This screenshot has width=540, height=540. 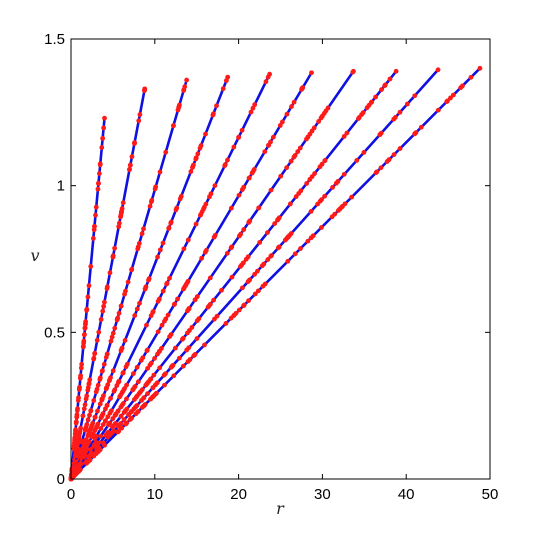 What do you see at coordinates (34, 255) in the screenshot?
I see `y-axis-label: v` at bounding box center [34, 255].